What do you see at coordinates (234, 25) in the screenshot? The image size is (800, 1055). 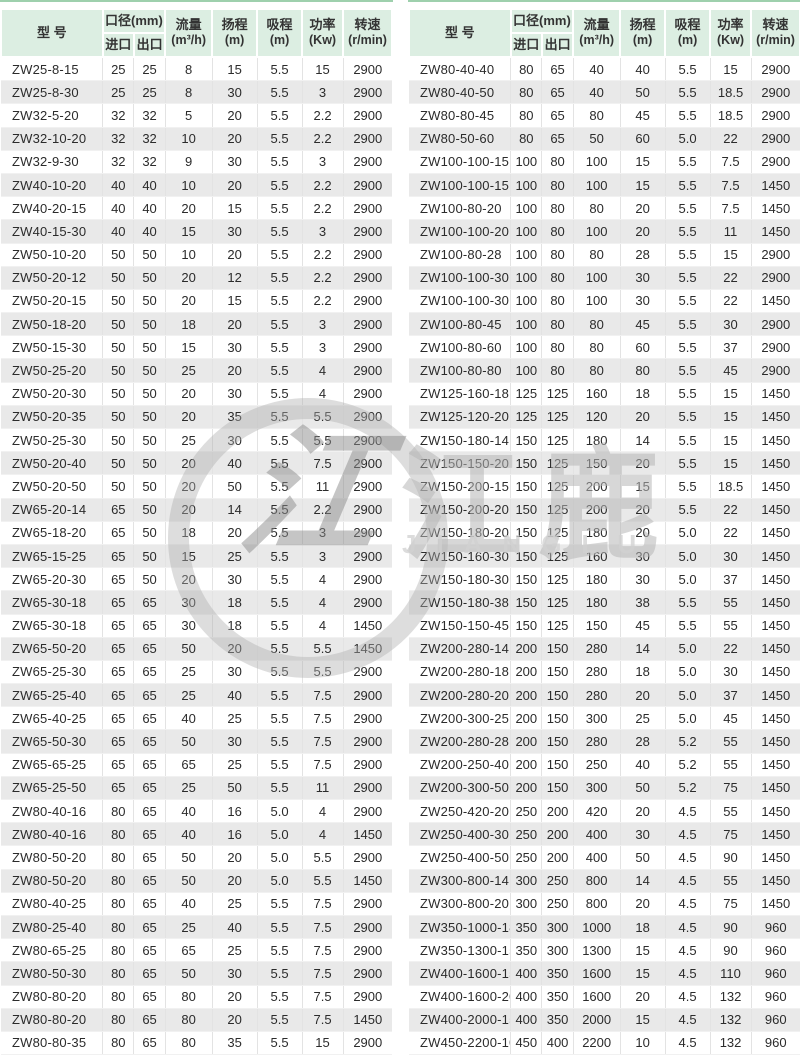 I see `header-head-label: 扬程` at bounding box center [234, 25].